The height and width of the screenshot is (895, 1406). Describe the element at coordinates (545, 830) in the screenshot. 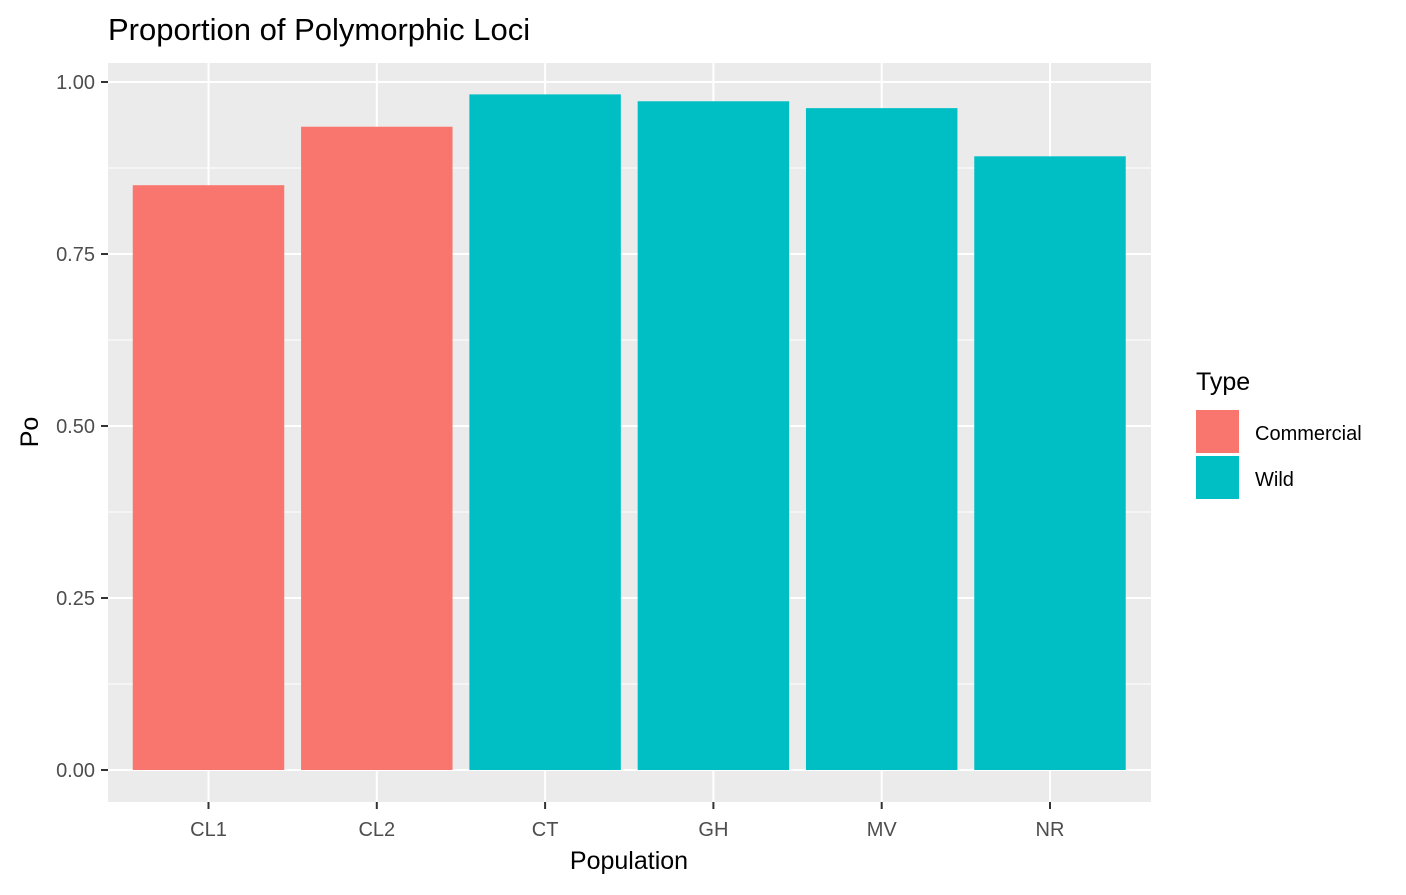

I see `x-tick-label-ct: CT` at that location.